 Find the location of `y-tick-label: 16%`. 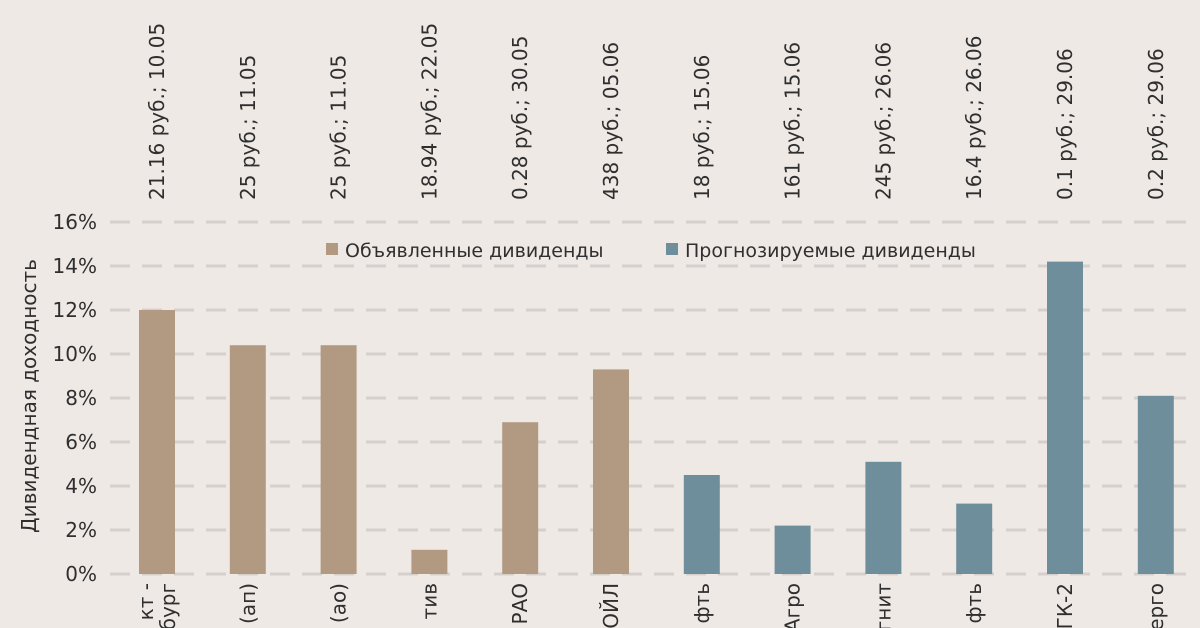

y-tick-label: 16% is located at coordinates (75, 222).